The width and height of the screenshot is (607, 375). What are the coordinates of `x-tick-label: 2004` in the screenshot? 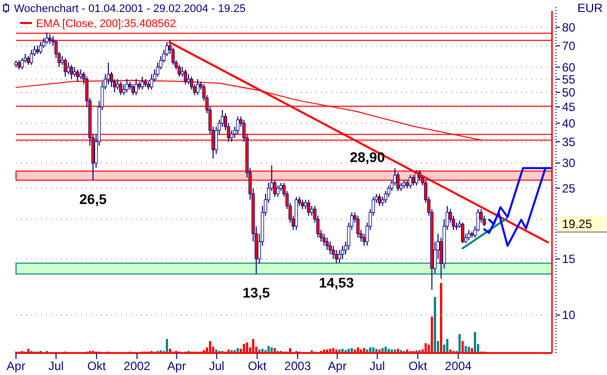 It's located at (458, 366).